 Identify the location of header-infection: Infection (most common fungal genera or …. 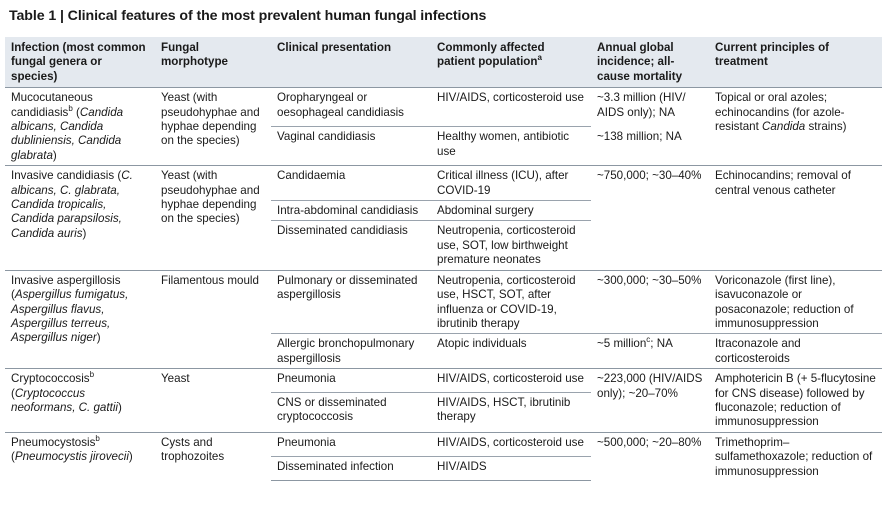
(80, 63).